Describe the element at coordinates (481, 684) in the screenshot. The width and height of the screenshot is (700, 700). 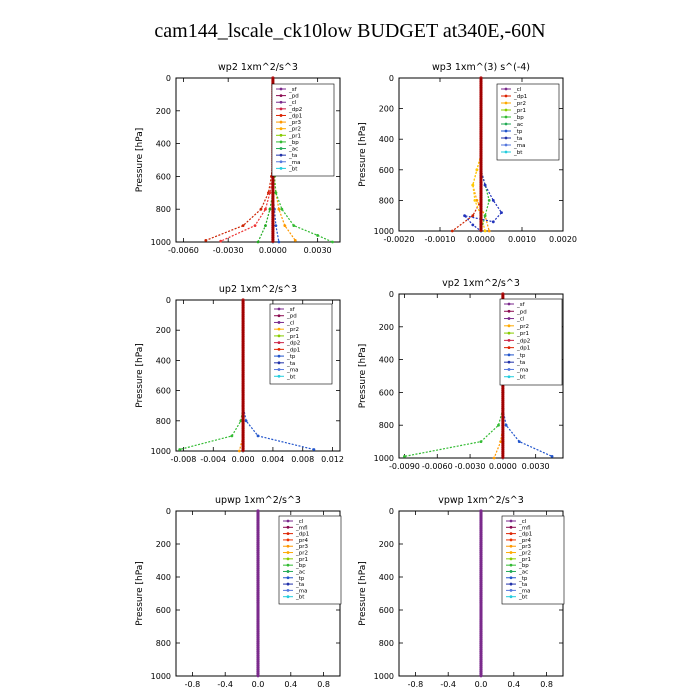
I see `x-tick-label: 0.0` at that location.